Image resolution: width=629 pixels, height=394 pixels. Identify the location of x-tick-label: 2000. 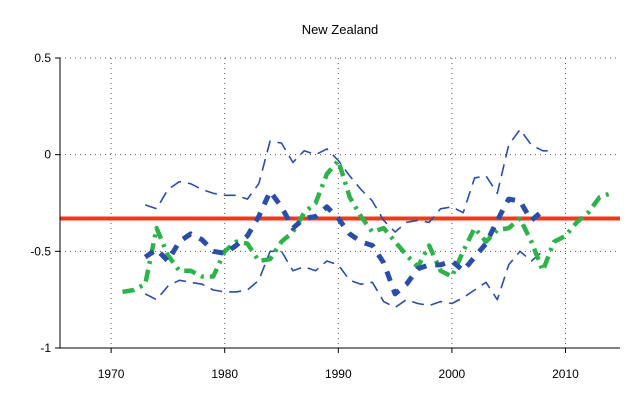
(452, 374).